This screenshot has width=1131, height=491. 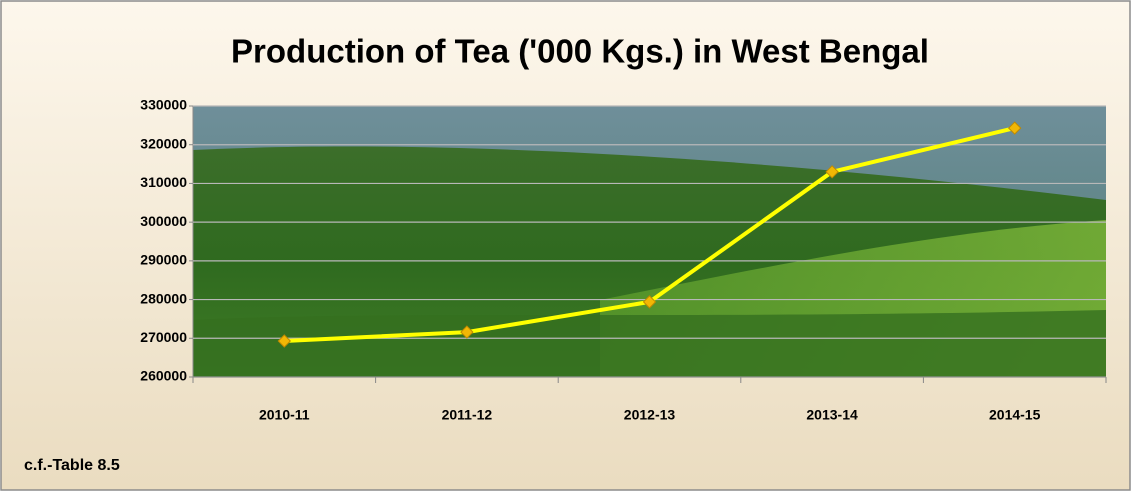 What do you see at coordinates (832, 415) in the screenshot?
I see `x-tick-label: 2013-14` at bounding box center [832, 415].